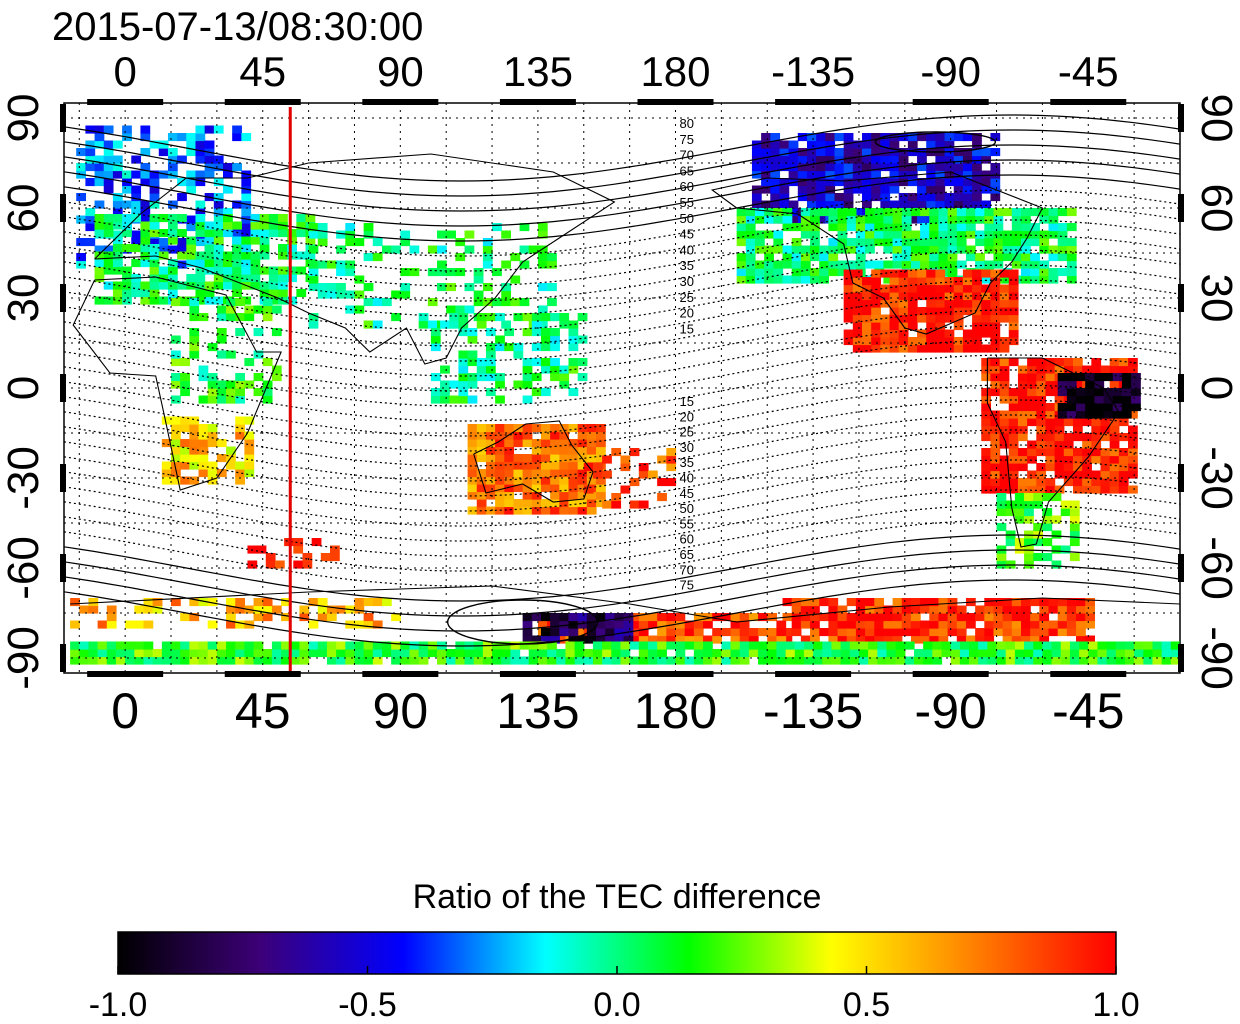 The height and width of the screenshot is (1024, 1240). What do you see at coordinates (622, 148) in the screenshot?
I see `magnetic-contour-line` at bounding box center [622, 148].